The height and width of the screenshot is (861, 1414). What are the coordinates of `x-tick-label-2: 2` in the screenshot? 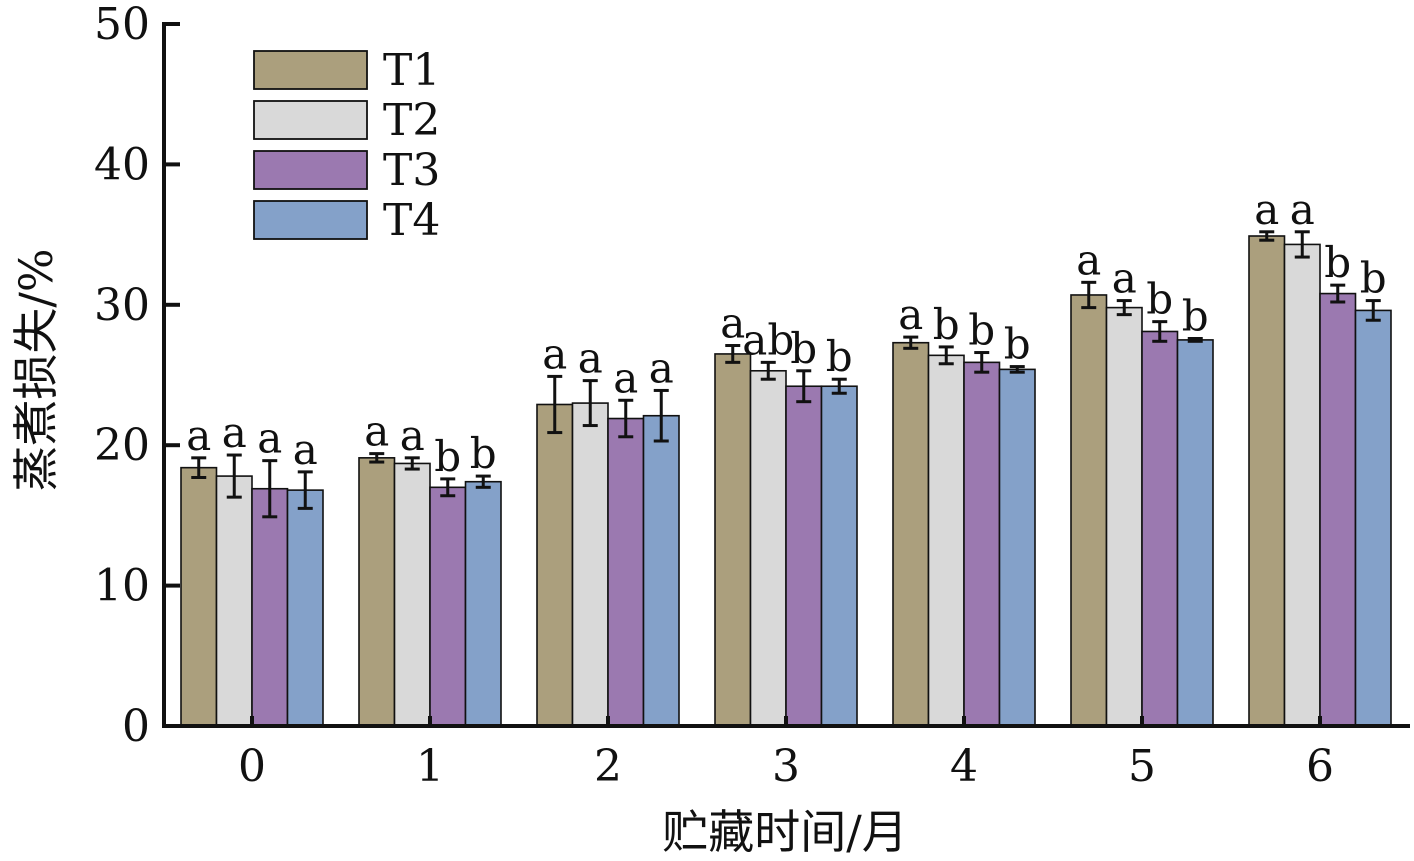 It's located at (608, 766).